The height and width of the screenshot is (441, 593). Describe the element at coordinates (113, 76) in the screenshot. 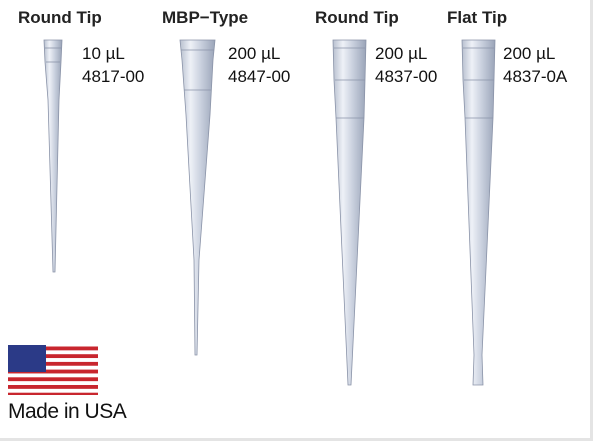

I see `tip-code: 4817-00` at that location.